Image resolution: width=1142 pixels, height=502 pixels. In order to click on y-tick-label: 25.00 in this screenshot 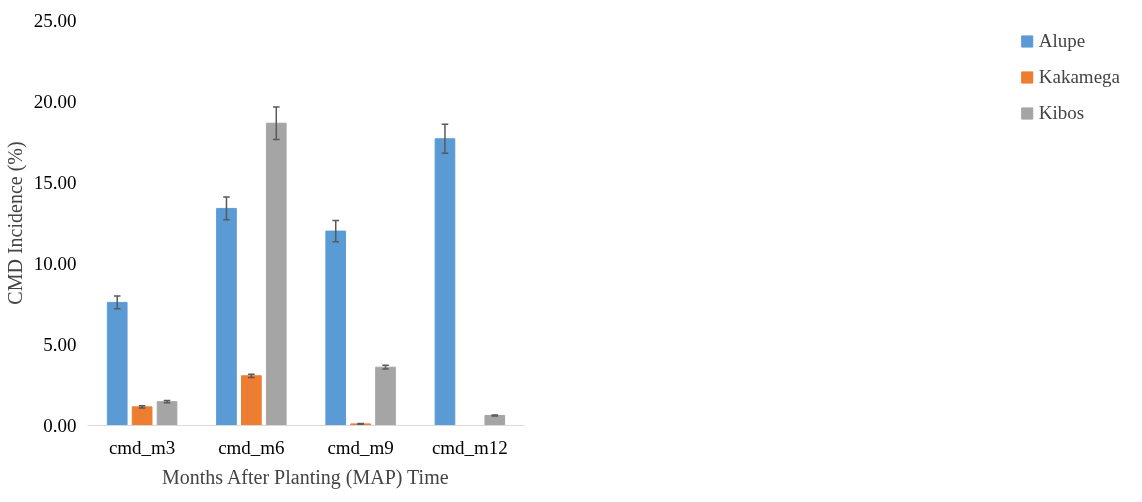, I will do `click(55, 20)`.